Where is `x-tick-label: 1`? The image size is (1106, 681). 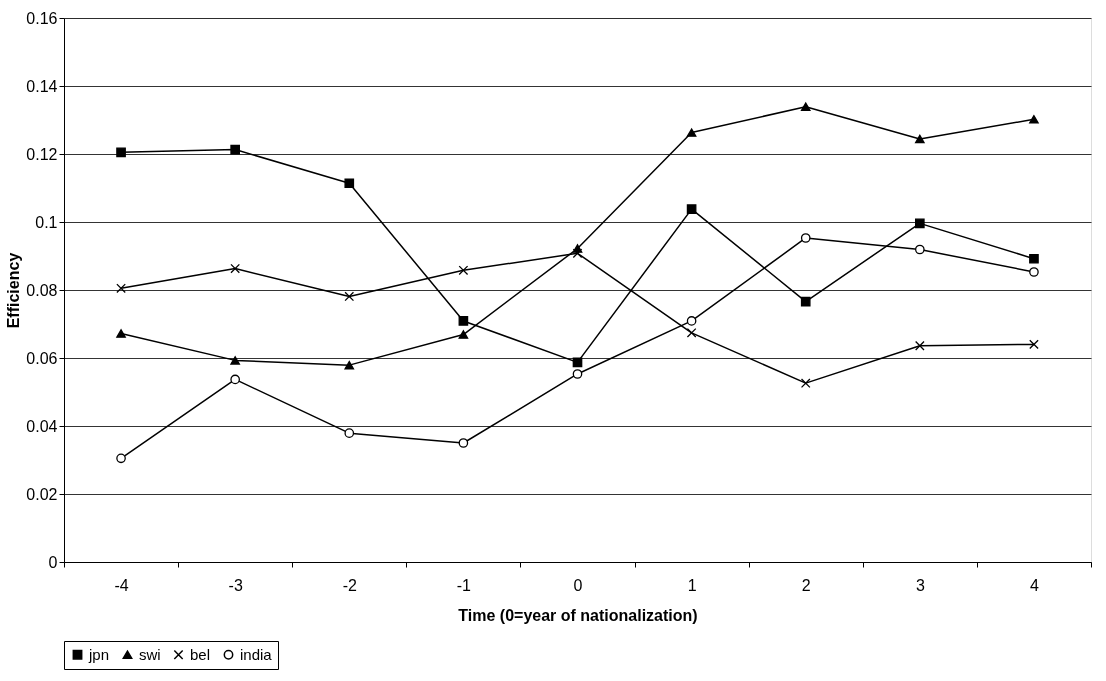 x-tick-label: 1 is located at coordinates (692, 585).